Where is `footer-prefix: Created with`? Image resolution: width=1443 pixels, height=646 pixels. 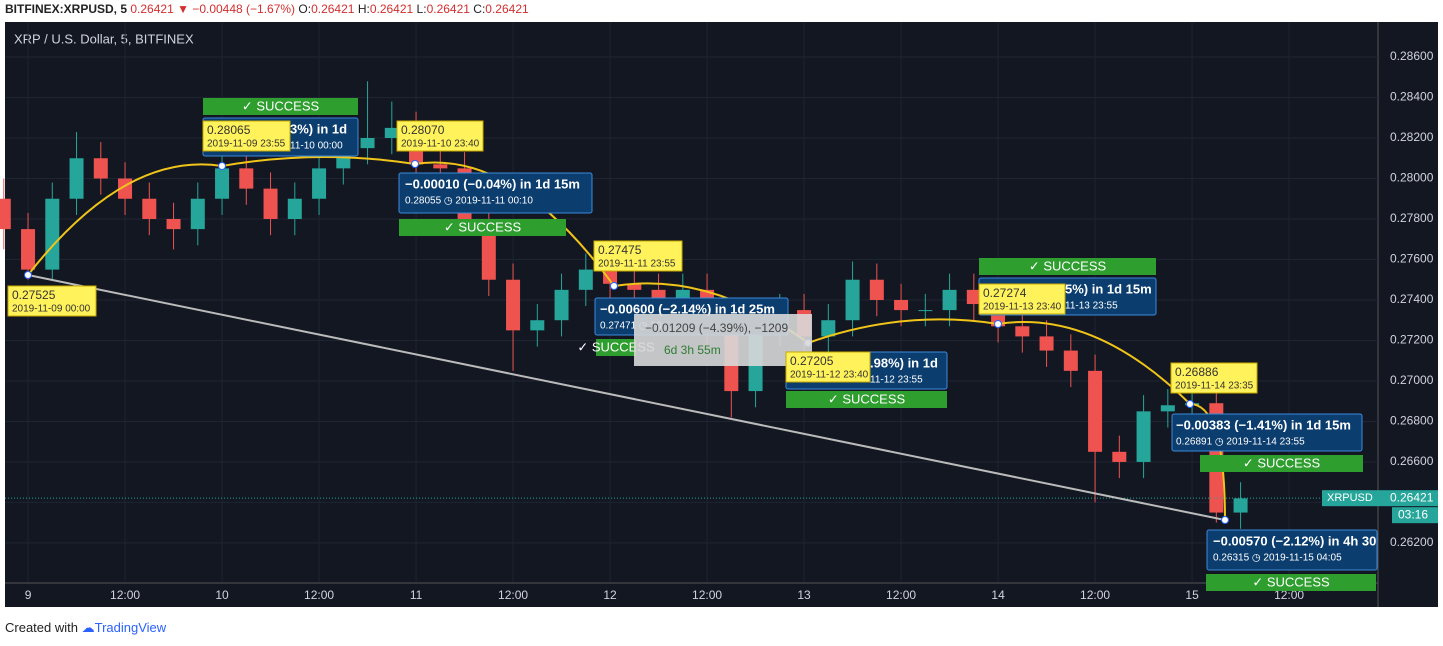 footer-prefix: Created with is located at coordinates (41, 627).